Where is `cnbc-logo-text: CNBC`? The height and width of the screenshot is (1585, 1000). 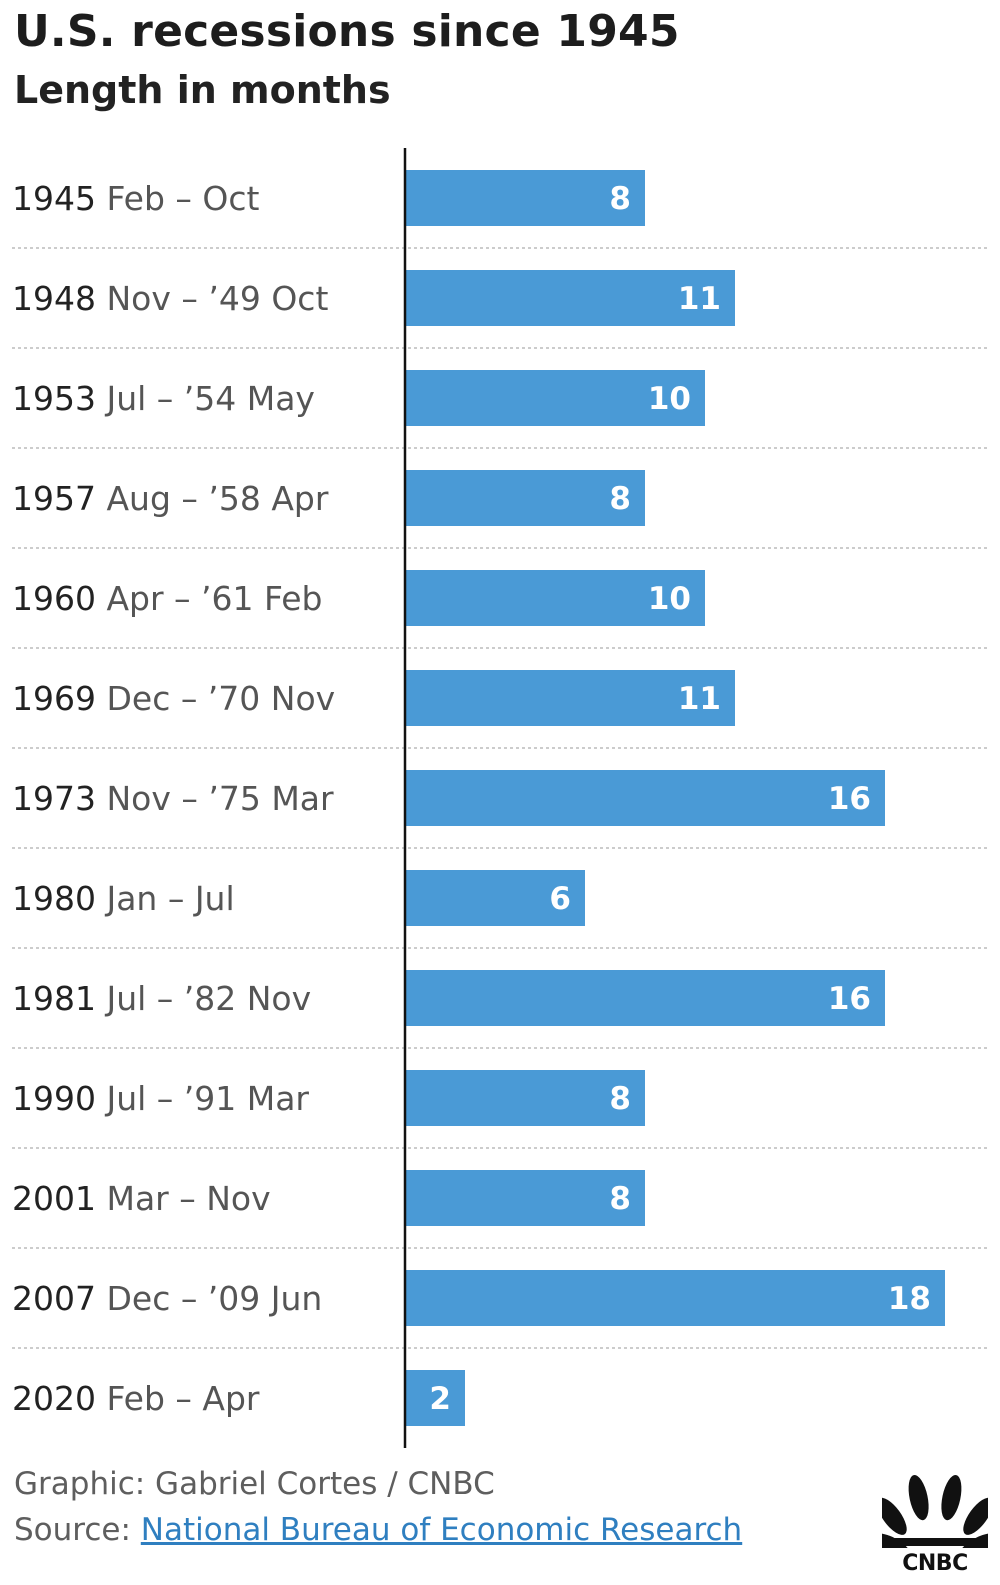
cnbc-logo-text: CNBC is located at coordinates (935, 1563).